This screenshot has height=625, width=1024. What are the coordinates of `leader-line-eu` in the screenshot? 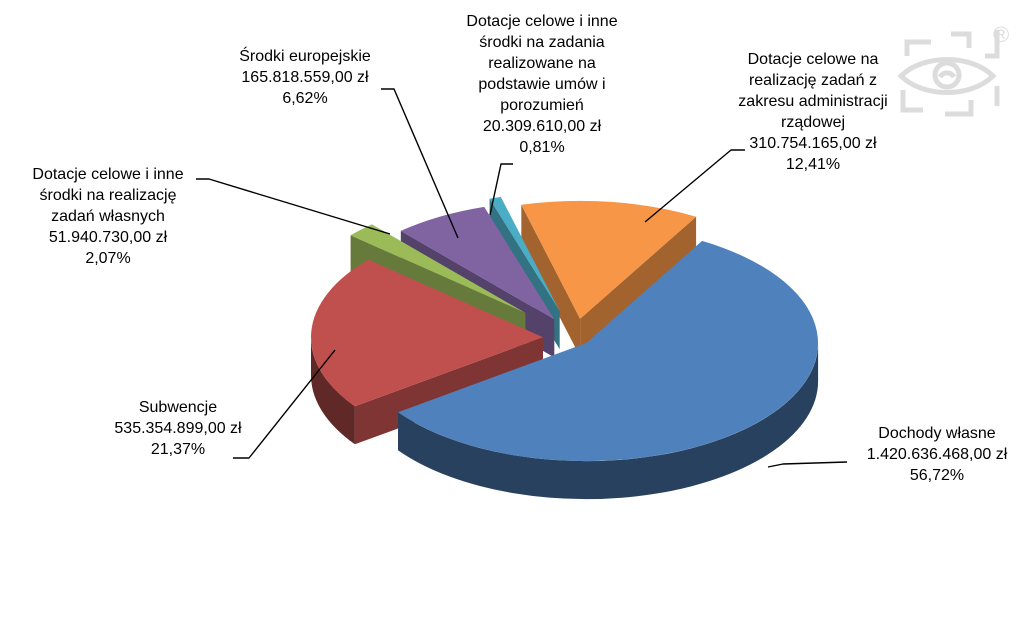 It's located at (420, 163).